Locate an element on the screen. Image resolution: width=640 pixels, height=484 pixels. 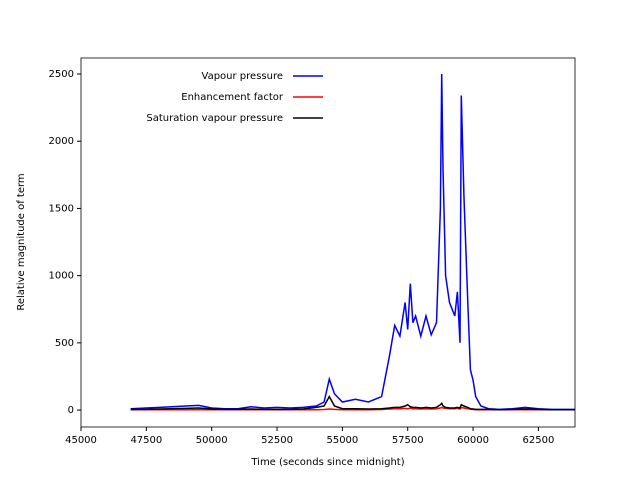
x-tick-label: 60000 is located at coordinates (473, 440).